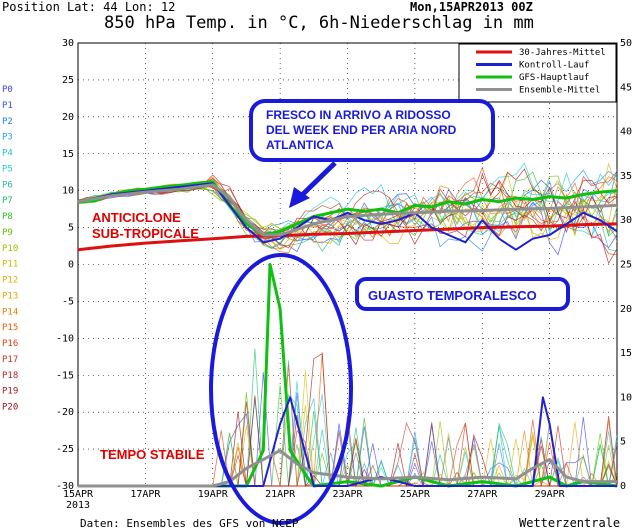  What do you see at coordinates (78, 494) in the screenshot?
I see `x-tick-label: 15APR` at bounding box center [78, 494].